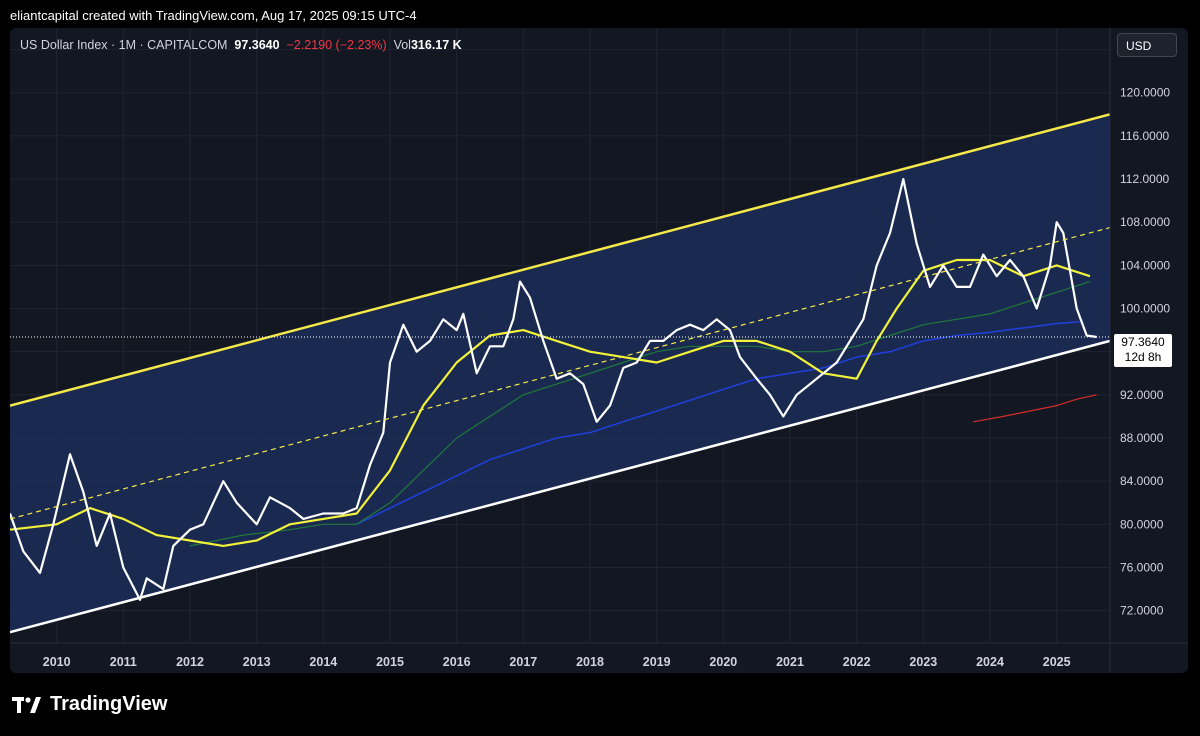  I want to click on x-tick-label-12: 2022, so click(857, 662).